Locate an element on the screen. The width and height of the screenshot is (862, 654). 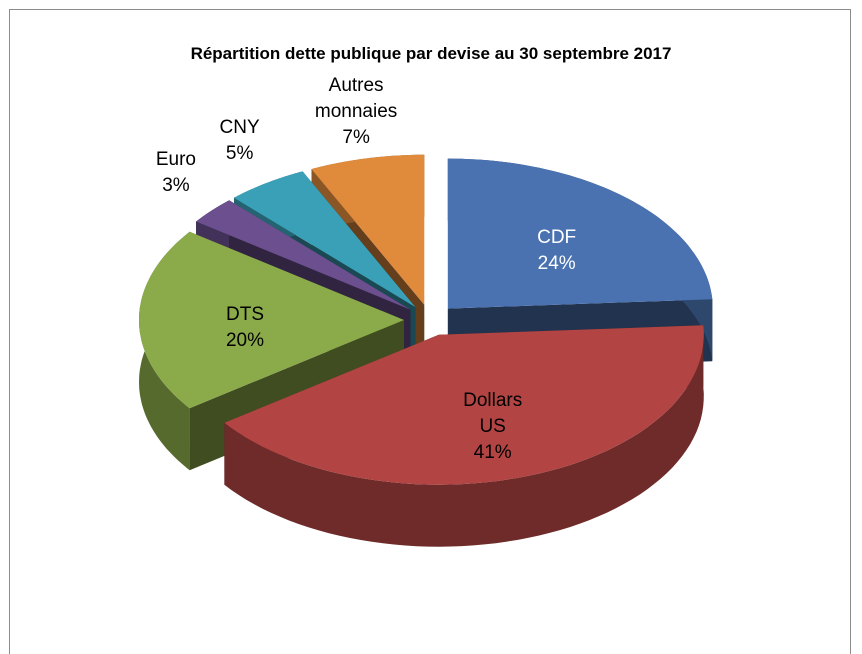
slice-value-label: 20% is located at coordinates (245, 340).